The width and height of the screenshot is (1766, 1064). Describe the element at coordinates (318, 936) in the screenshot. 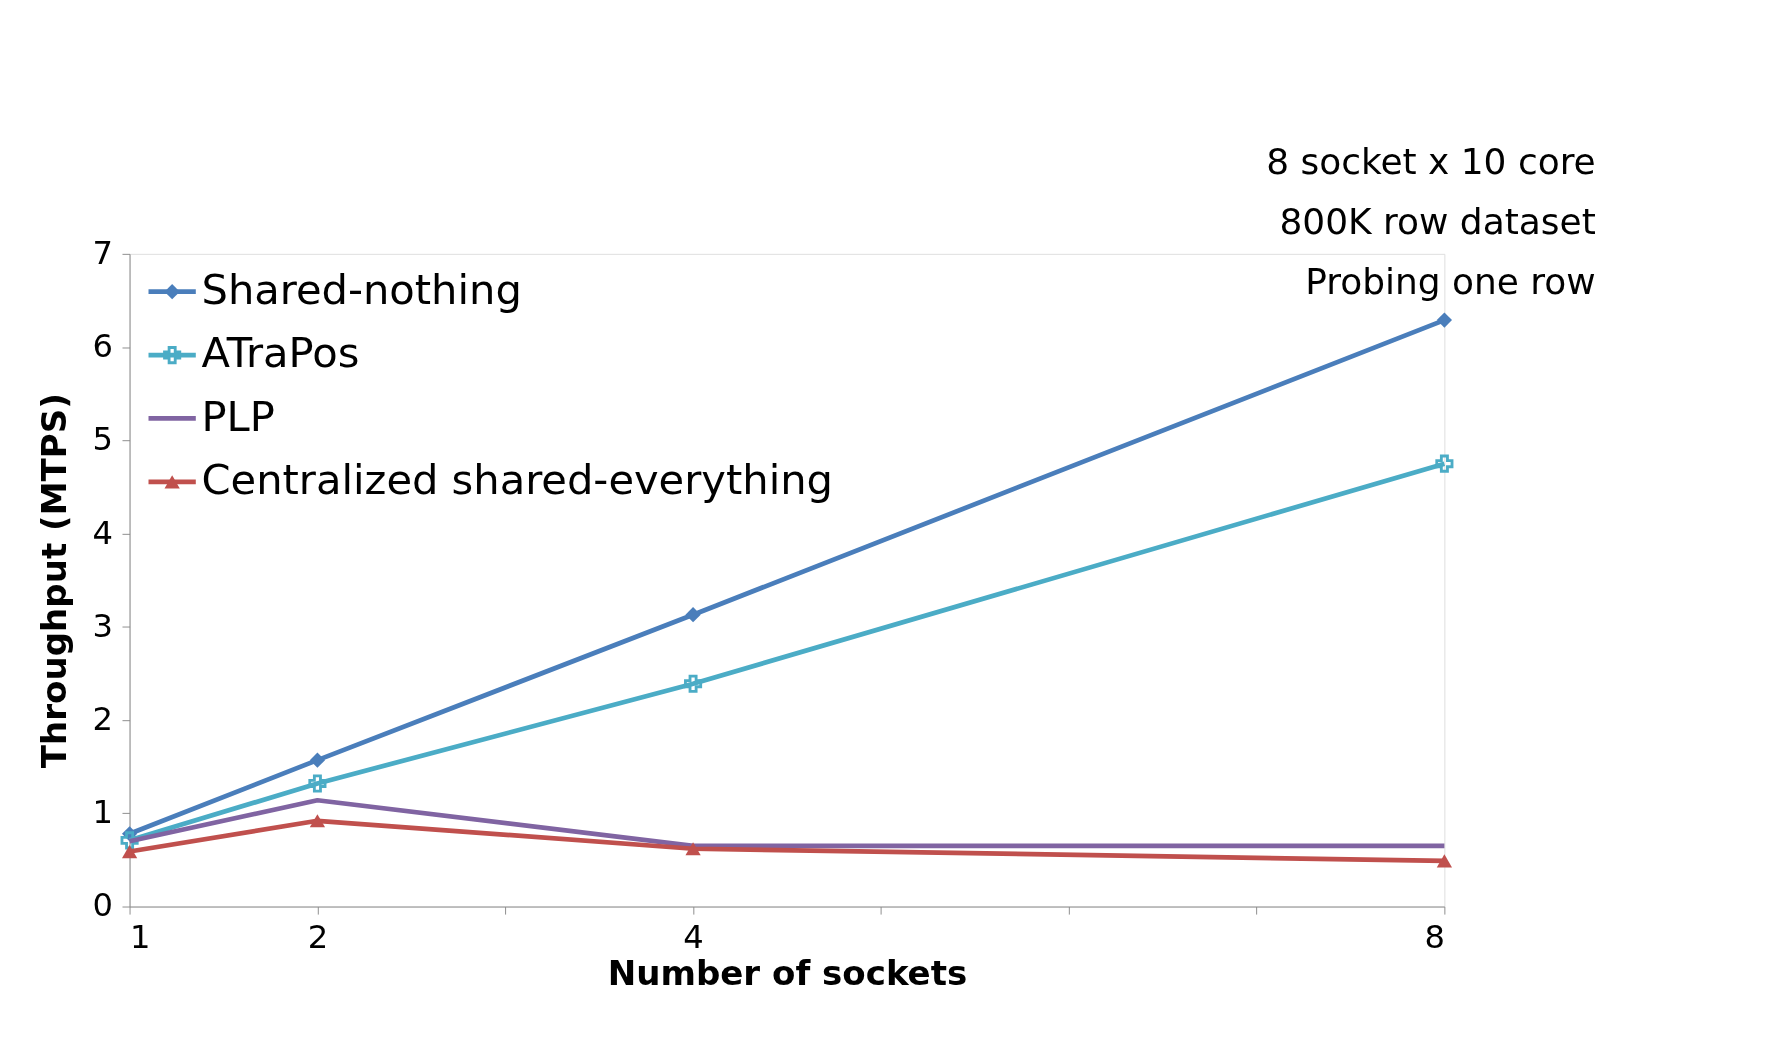

I see `x-tick-label: 2` at that location.